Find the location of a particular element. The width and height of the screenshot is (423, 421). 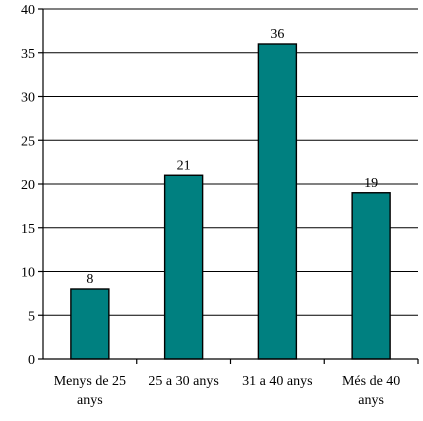

y-tick-label: 20 is located at coordinates (28, 185).